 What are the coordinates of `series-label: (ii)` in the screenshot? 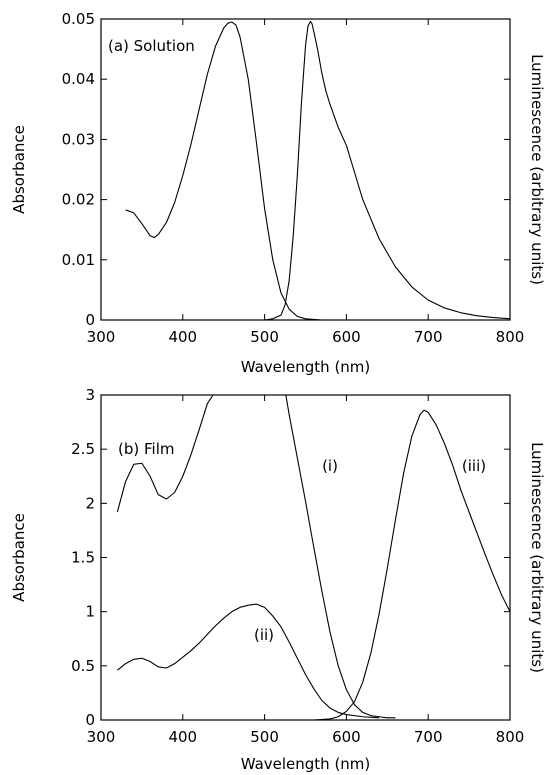 It's located at (264, 635).